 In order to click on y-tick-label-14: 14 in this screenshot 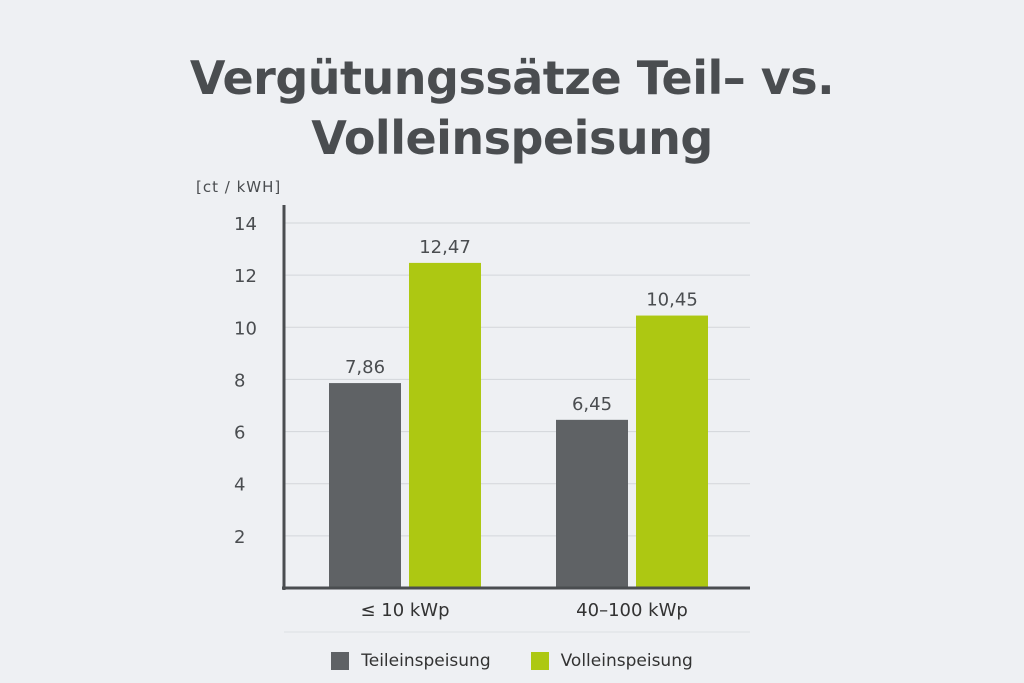, I will do `click(245, 224)`.